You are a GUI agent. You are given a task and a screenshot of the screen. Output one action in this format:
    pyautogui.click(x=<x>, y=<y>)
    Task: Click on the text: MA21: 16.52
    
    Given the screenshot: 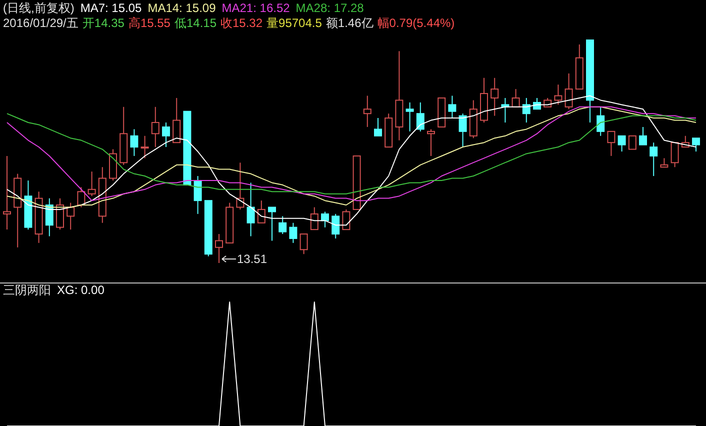 What is the action you would take?
    pyautogui.click(x=256, y=8)
    